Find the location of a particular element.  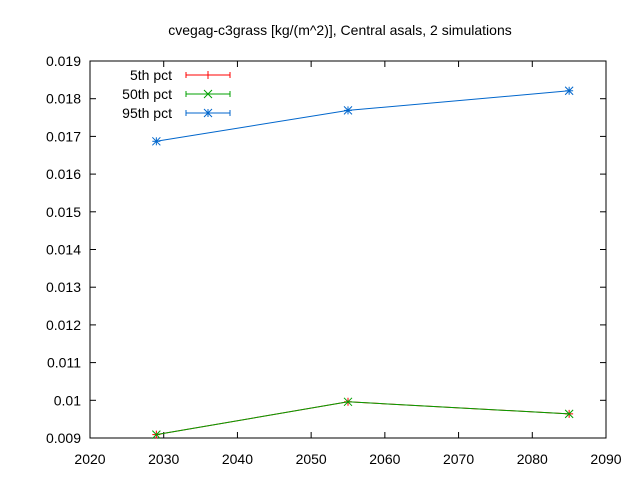

y-tick-label: 0.014 is located at coordinates (63, 250).